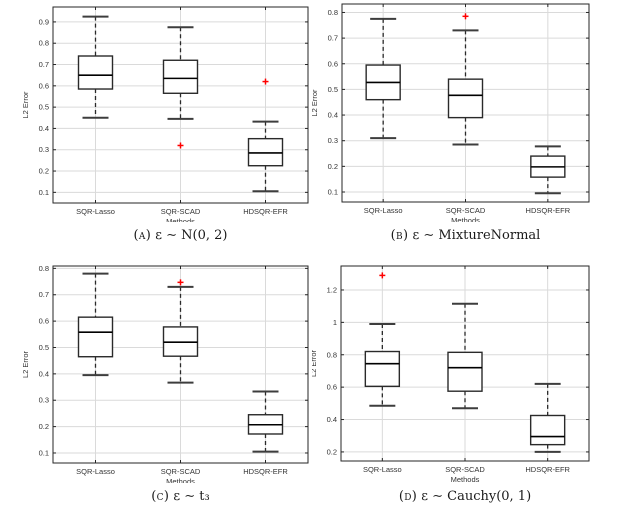 This screenshot has width=625, height=522. I want to click on caption-a-label: (a), so click(142, 235).